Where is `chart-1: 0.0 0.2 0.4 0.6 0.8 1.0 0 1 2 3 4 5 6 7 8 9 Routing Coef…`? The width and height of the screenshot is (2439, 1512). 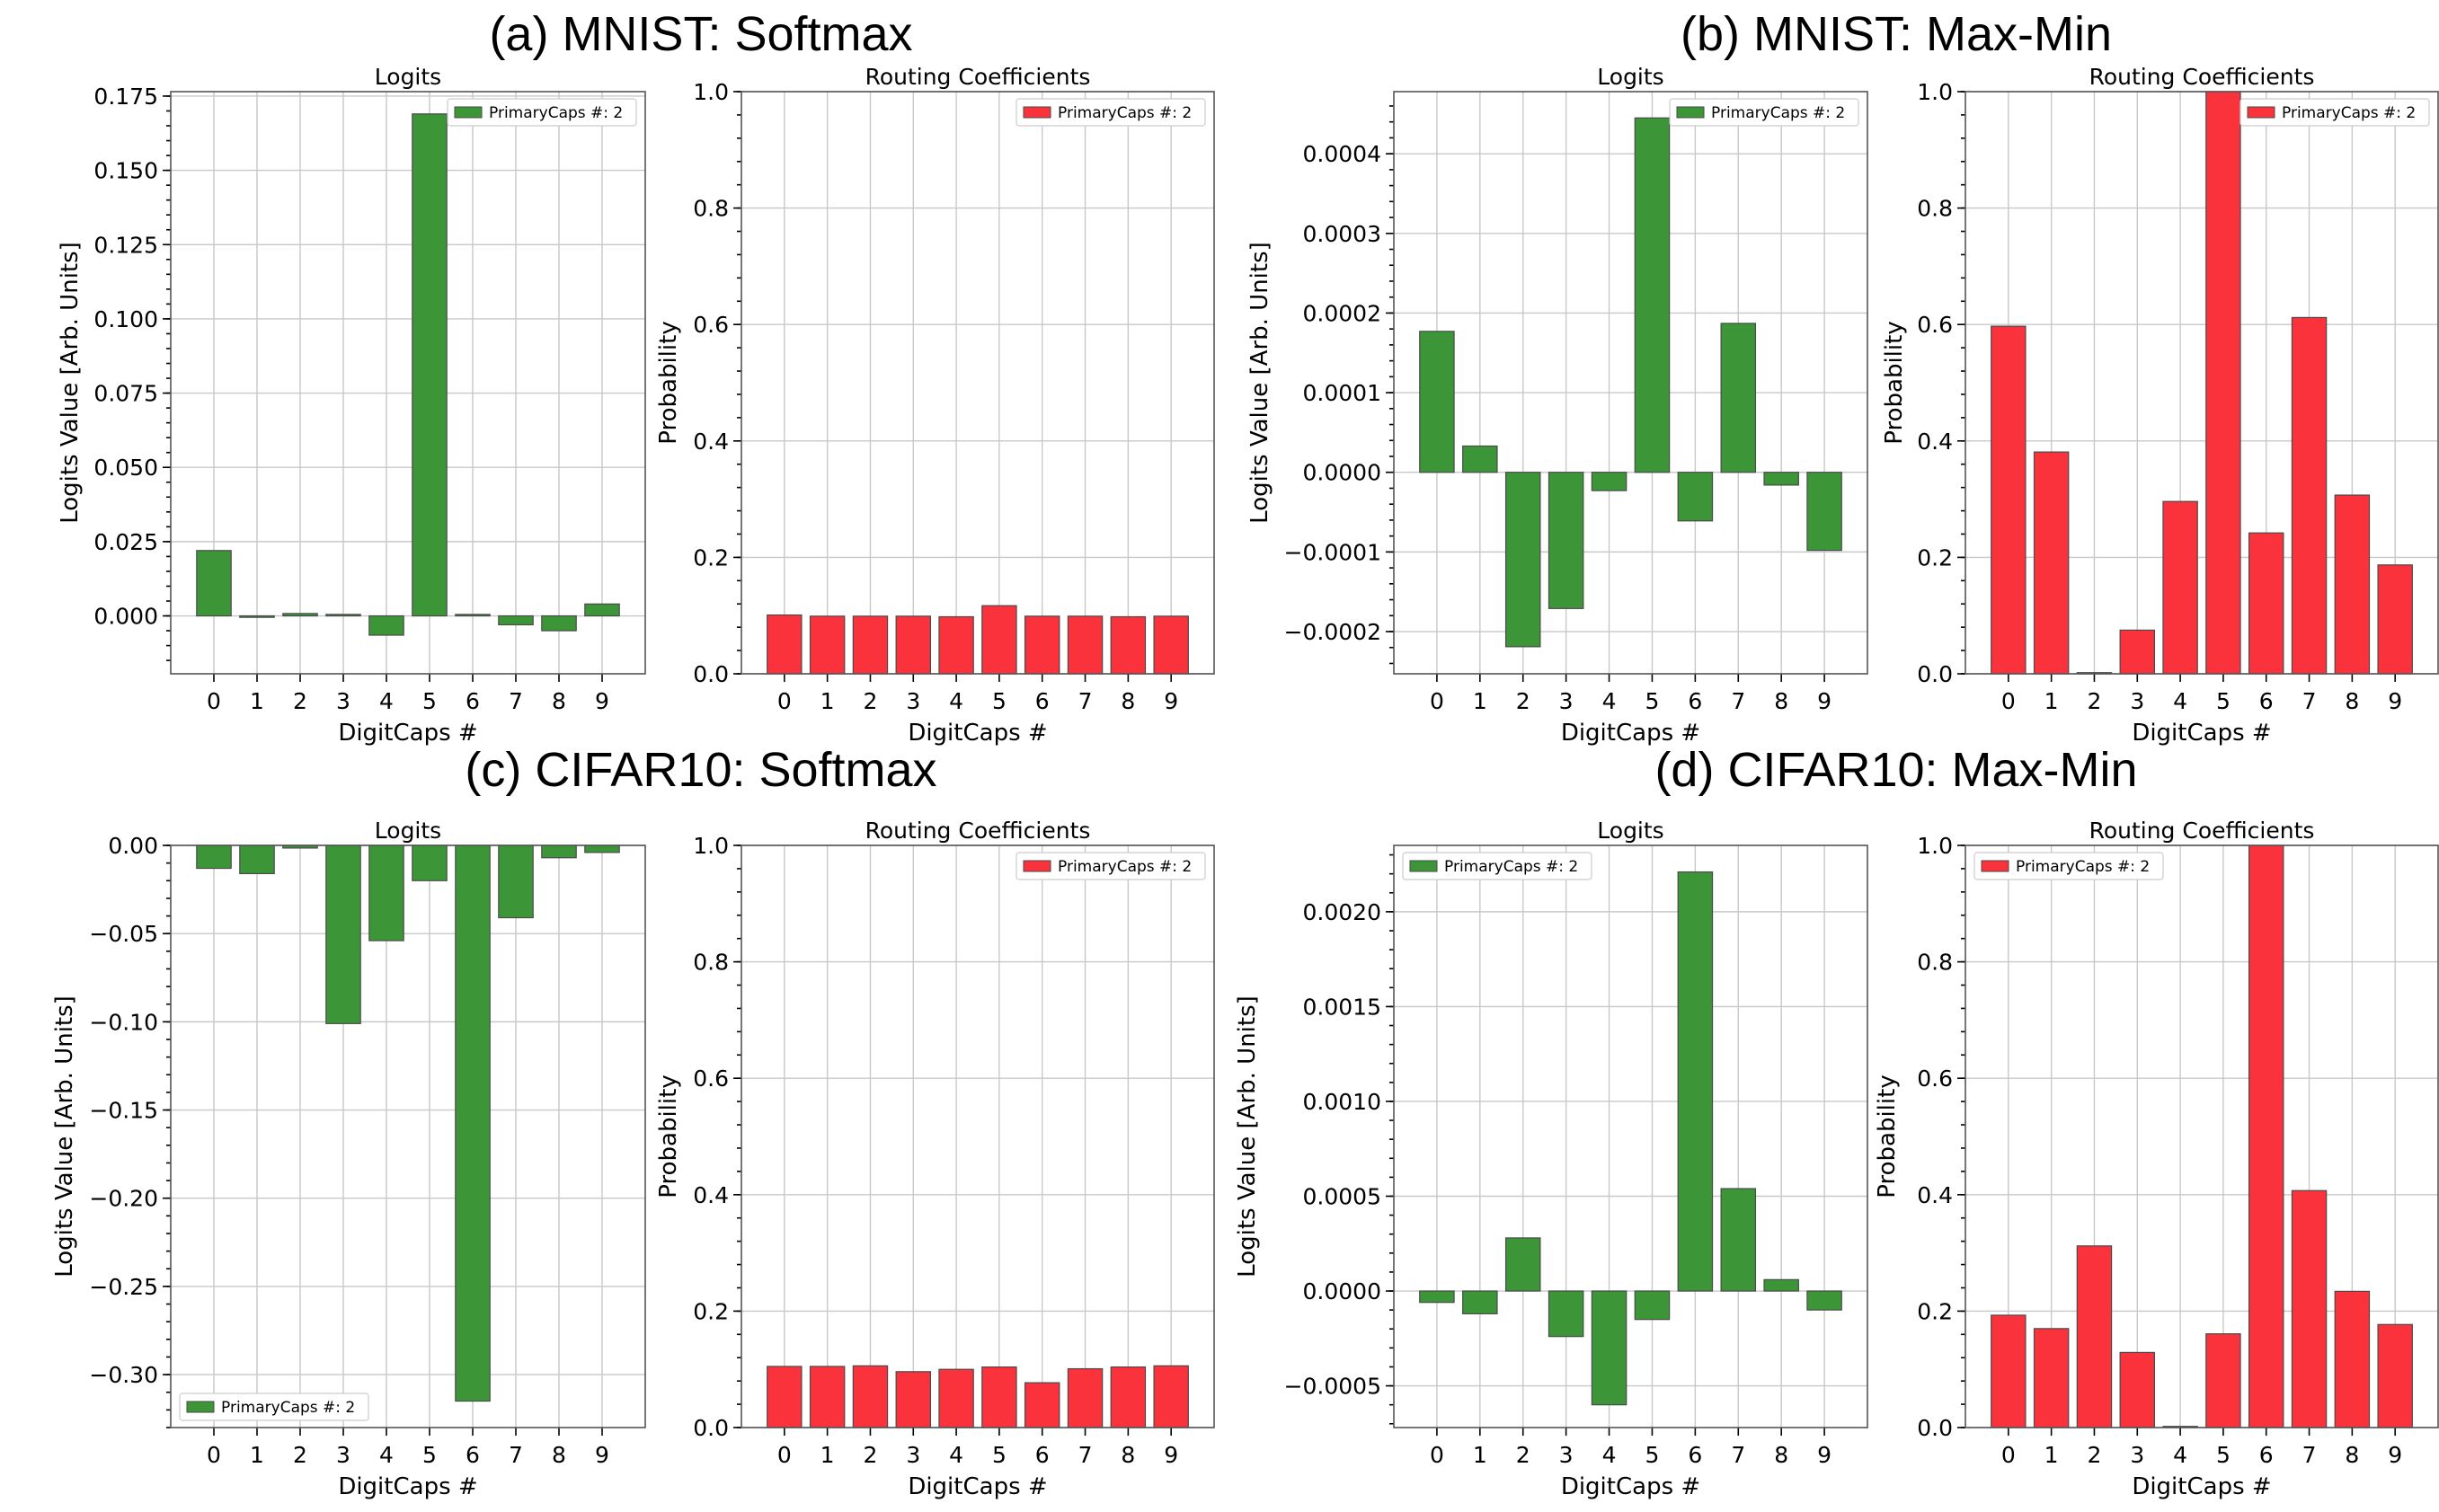 chart-1: 0.0 0.2 0.4 0.6 0.8 1.0 0 1 2 3 4 5 6 7 8 9 Routing Coef… is located at coordinates (935, 405).